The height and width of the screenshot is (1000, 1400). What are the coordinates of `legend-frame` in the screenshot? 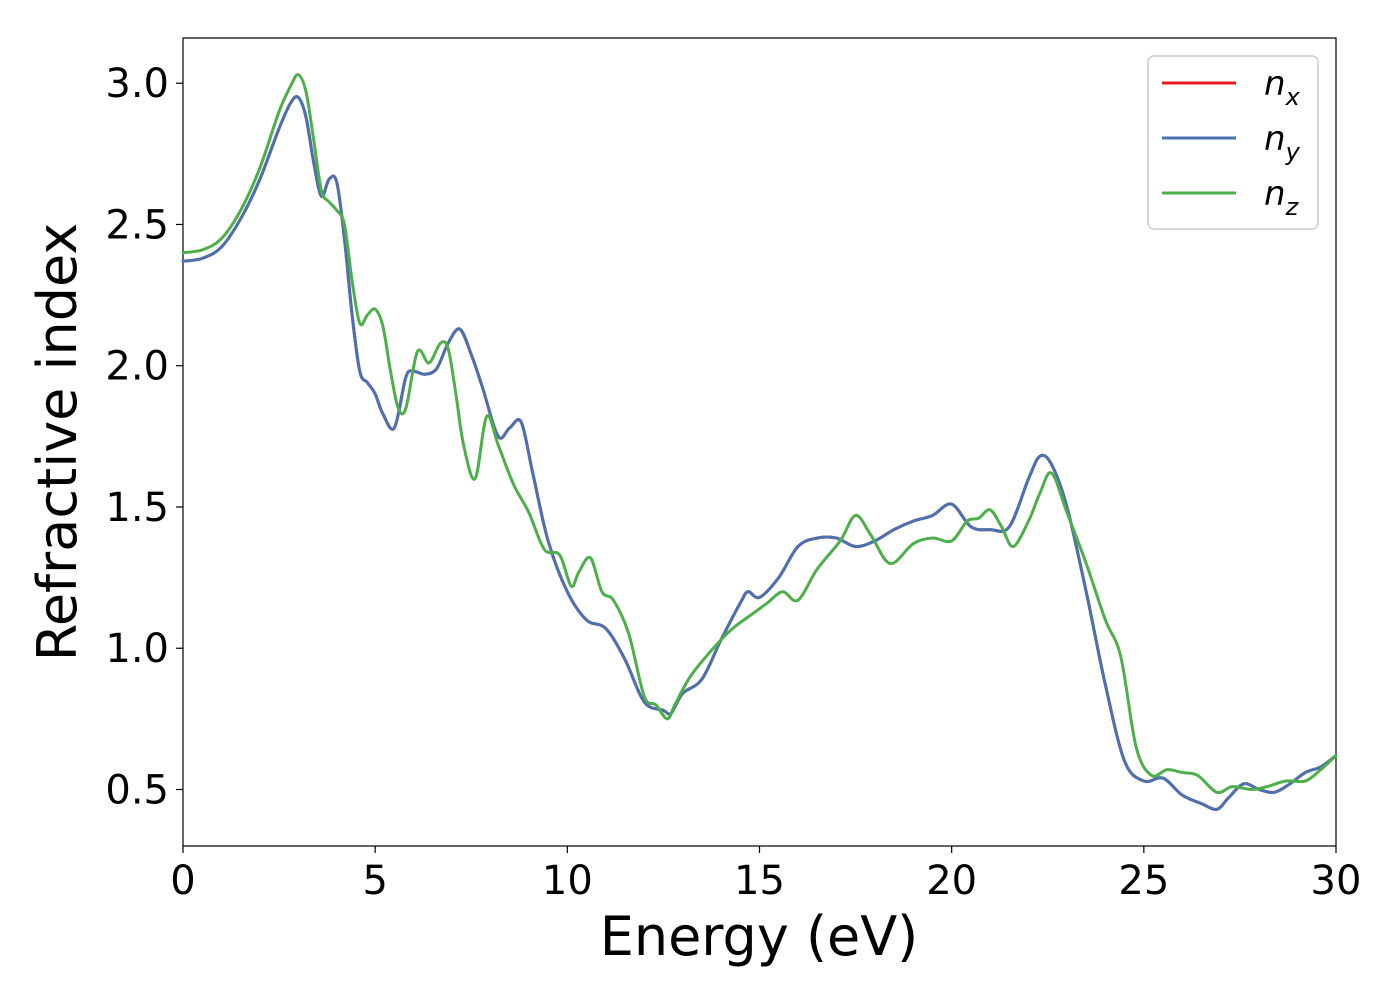 It's located at (1233, 142).